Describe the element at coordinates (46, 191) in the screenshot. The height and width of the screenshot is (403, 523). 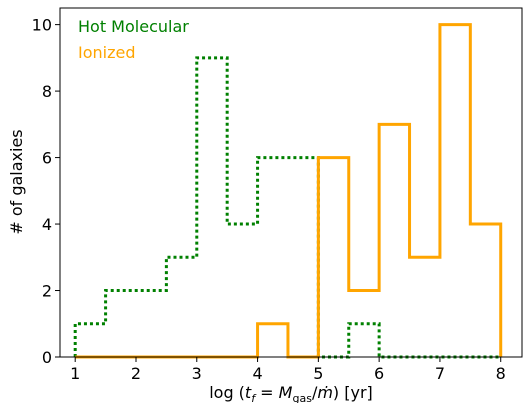
I see `y-axis-ticks: 0 2 4 6 8 10` at that location.